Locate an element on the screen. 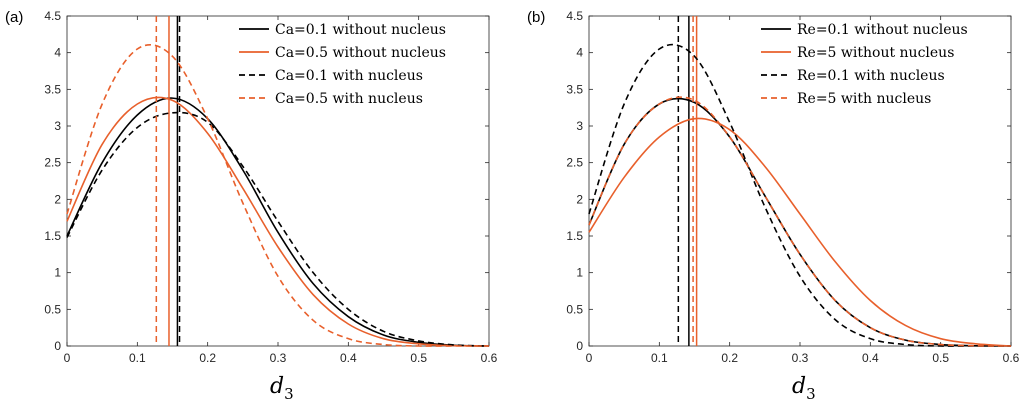 Image resolution: width=1024 pixels, height=405 pixels. legend-label: Ca=0.1 without nucleus is located at coordinates (360, 30).